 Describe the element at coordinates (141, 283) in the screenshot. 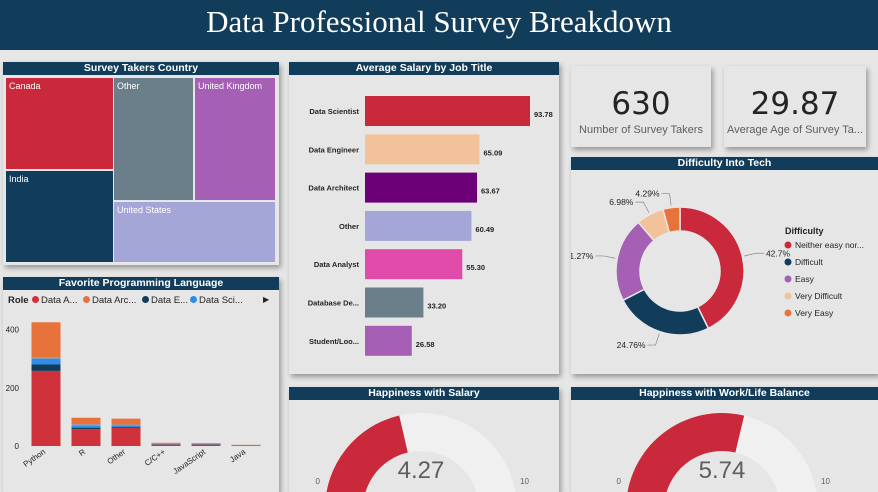

I see `language-panel-title: Favorite Programming Language` at that location.